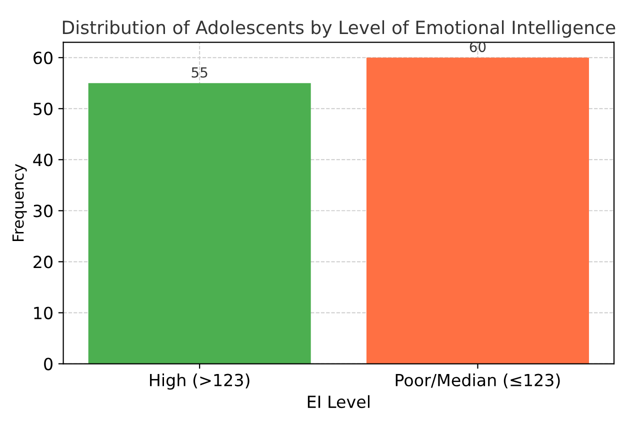 This screenshot has width=633, height=423. What do you see at coordinates (43, 109) in the screenshot?
I see `y-tick-label: 50` at bounding box center [43, 109].